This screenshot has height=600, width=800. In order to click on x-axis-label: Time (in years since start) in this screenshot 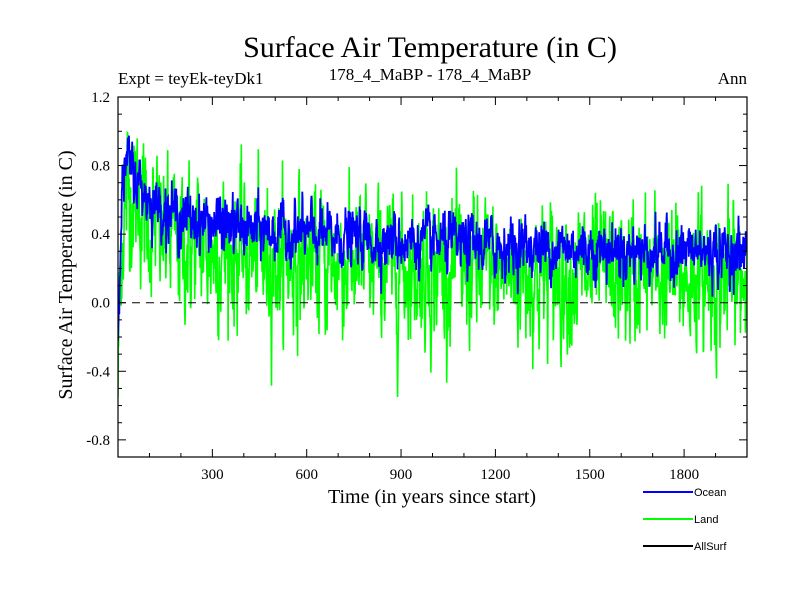, I will do `click(432, 497)`.